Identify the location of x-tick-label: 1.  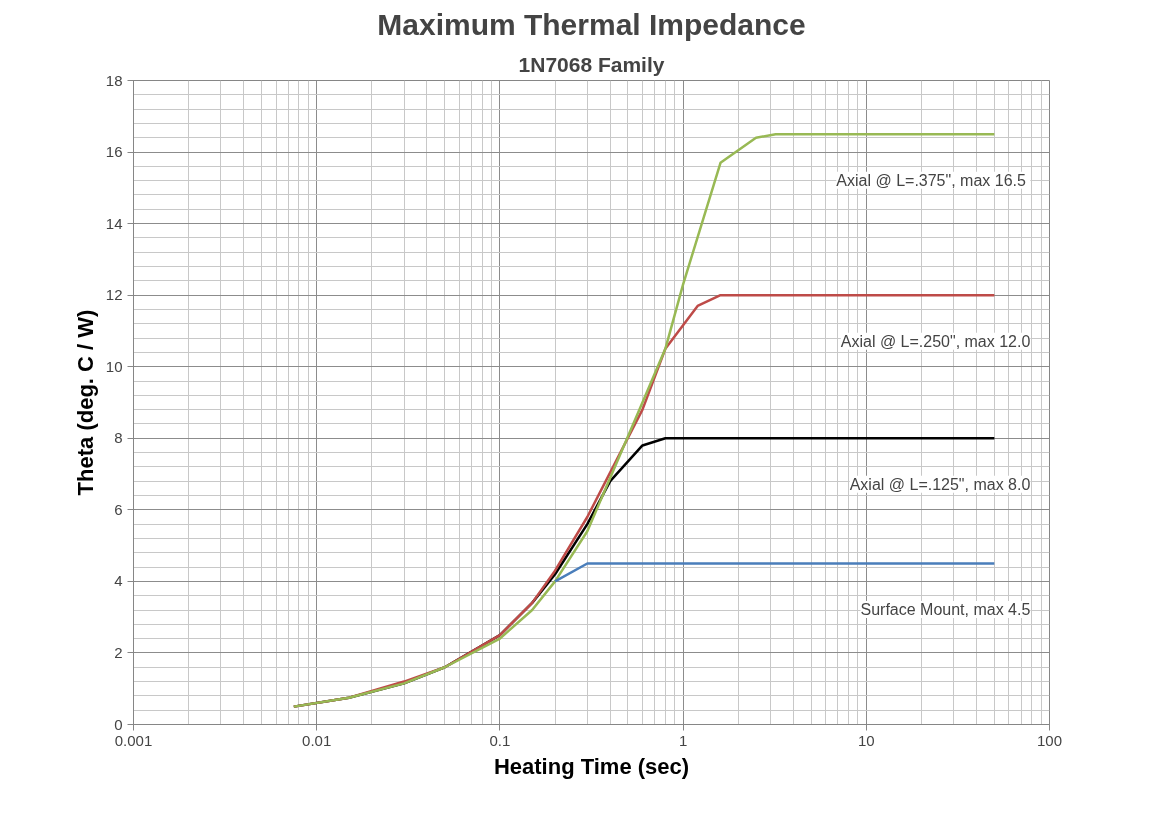
(683, 740).